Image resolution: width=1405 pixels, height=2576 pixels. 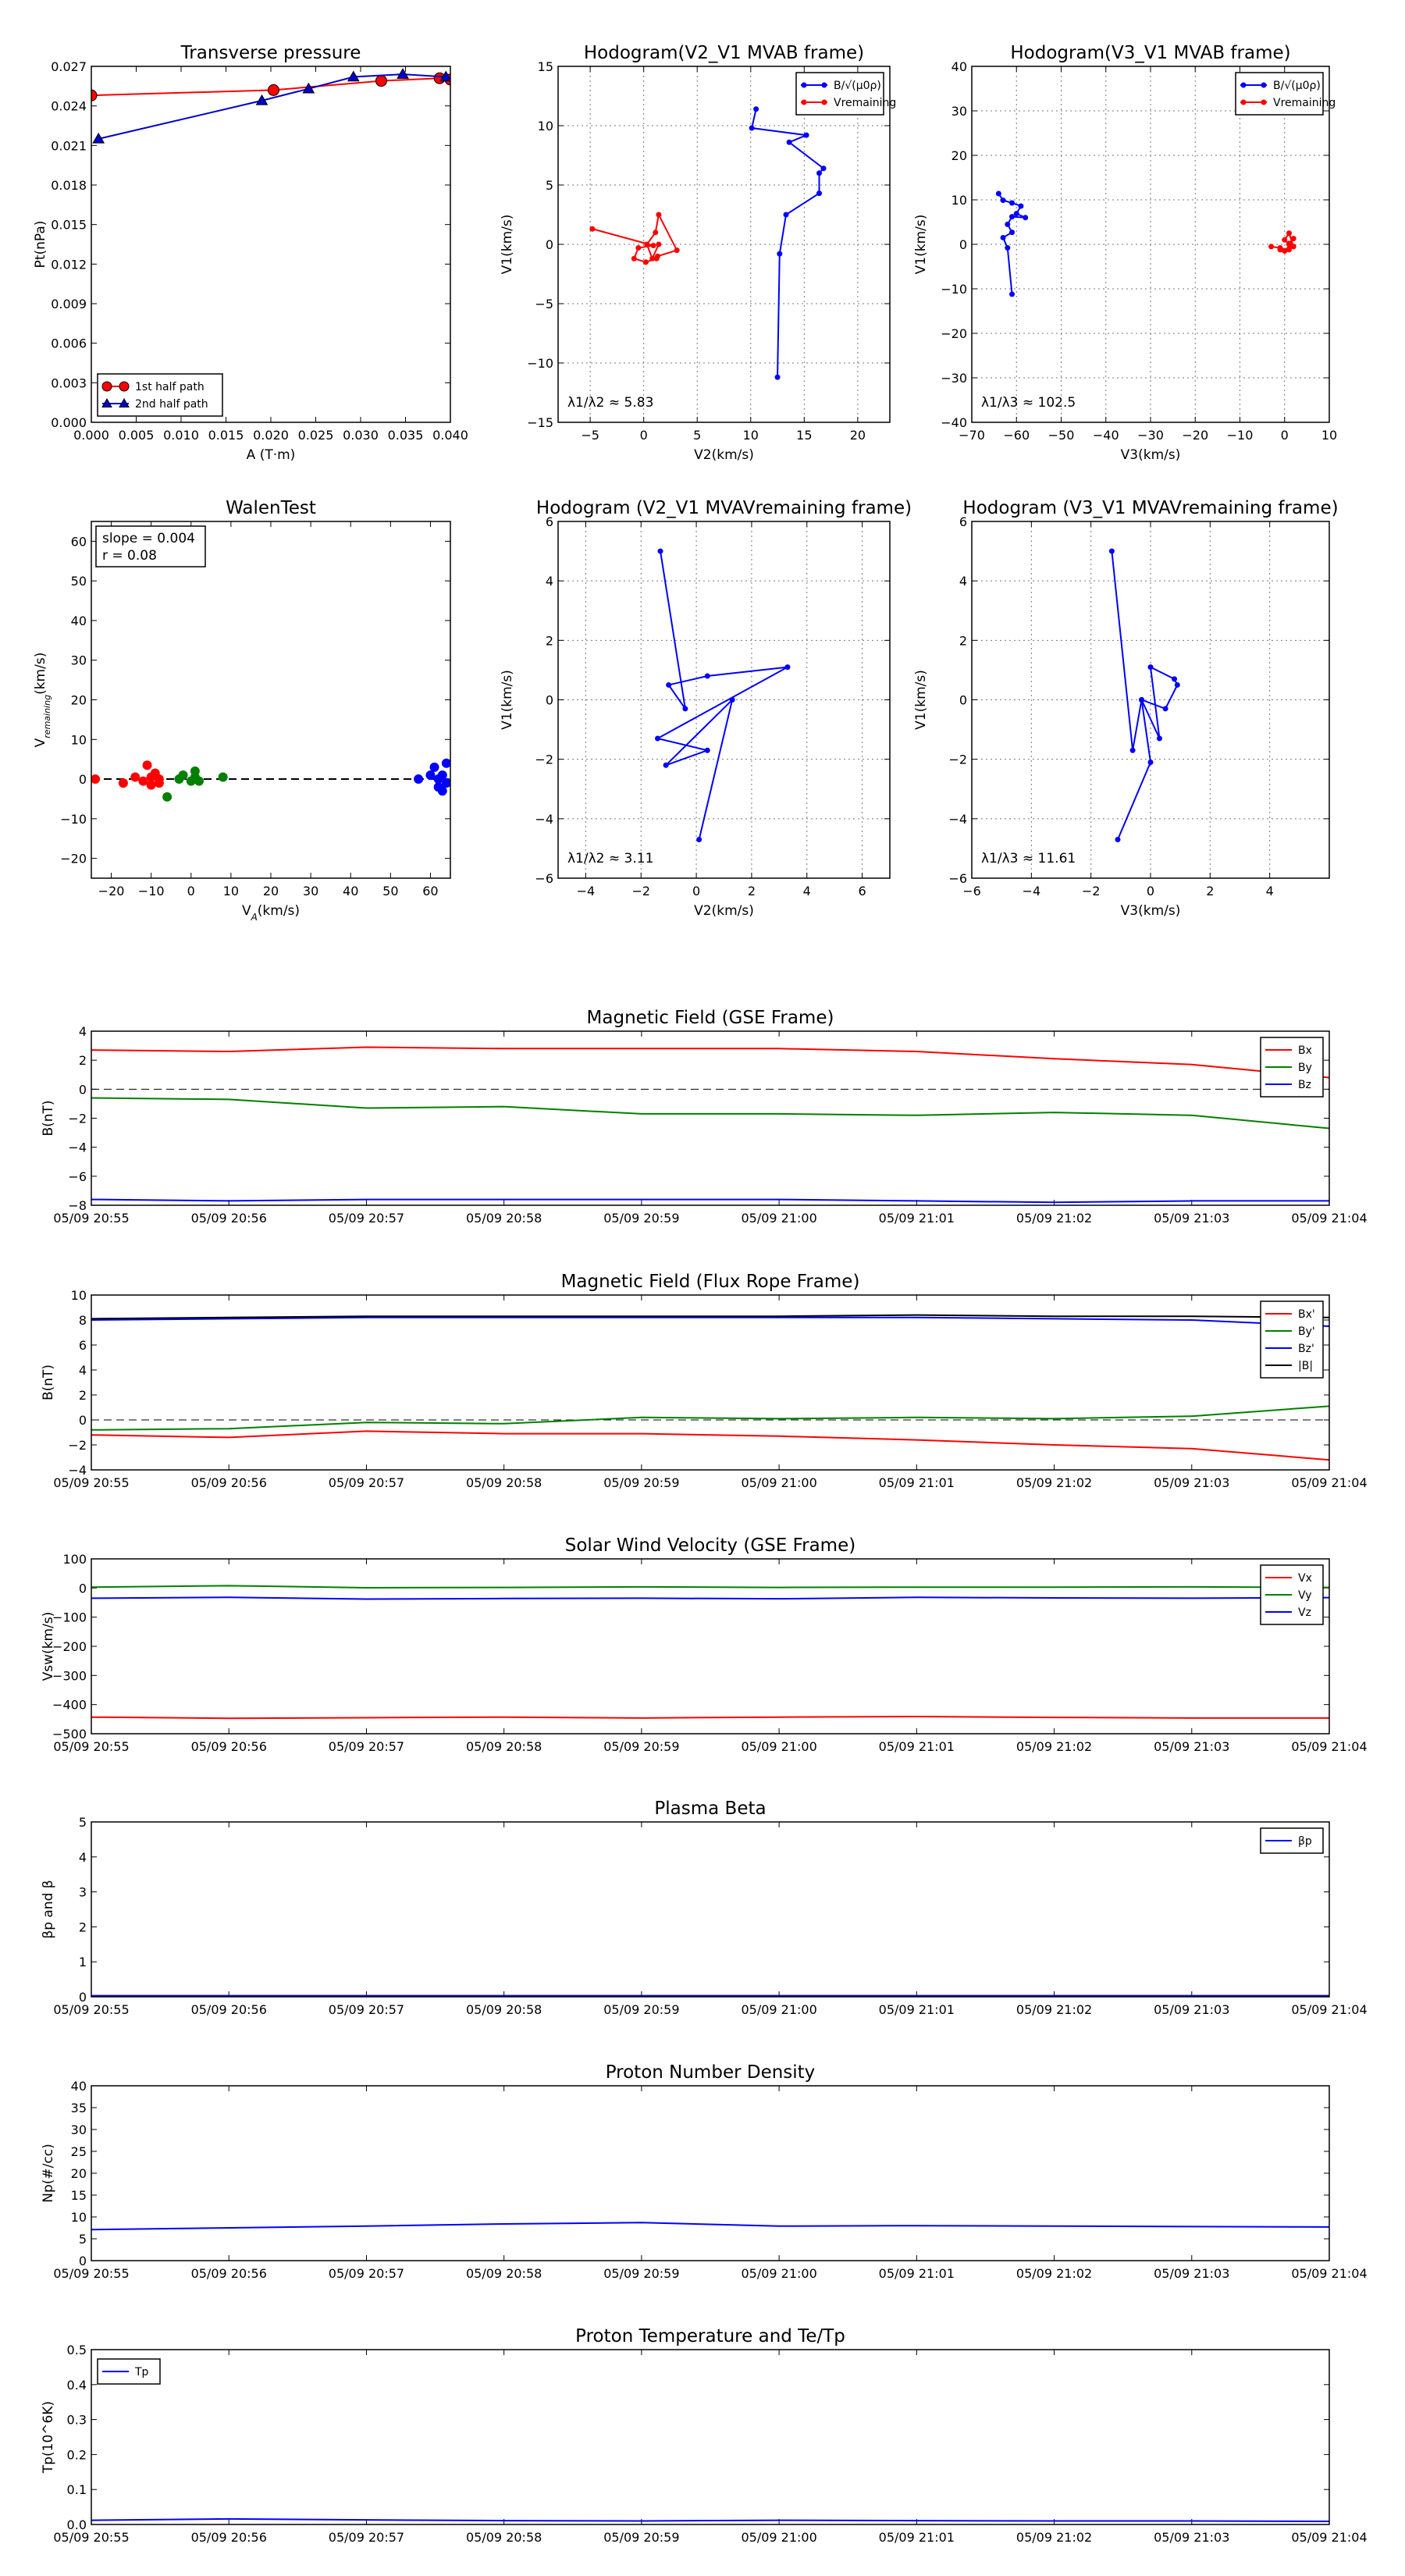 What do you see at coordinates (641, 891) in the screenshot?
I see `x-tick-label: −2` at bounding box center [641, 891].